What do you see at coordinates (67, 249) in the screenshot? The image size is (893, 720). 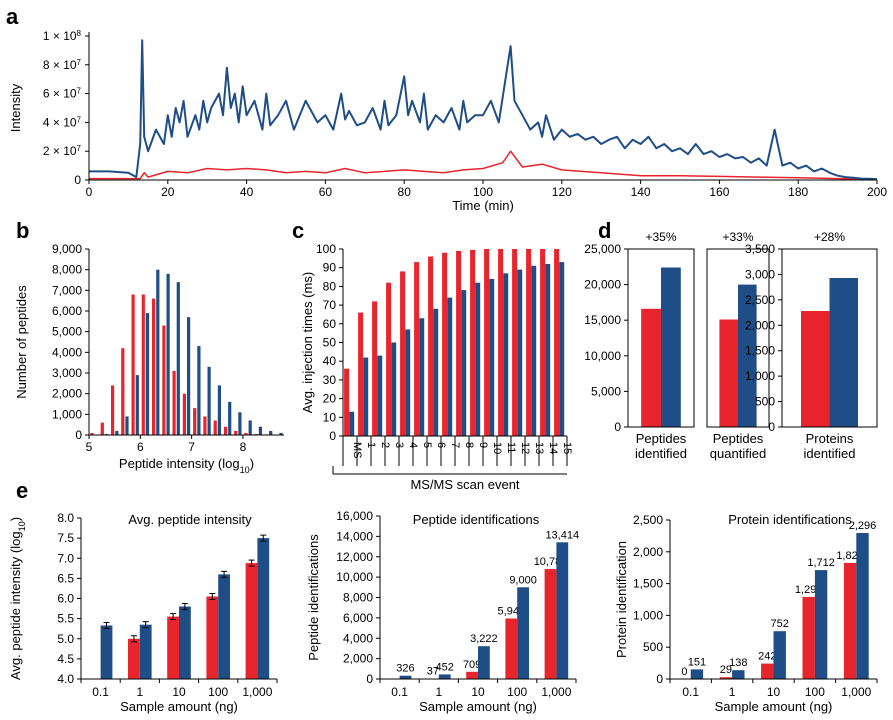 I see `b-y-tick-label: 9,000` at bounding box center [67, 249].